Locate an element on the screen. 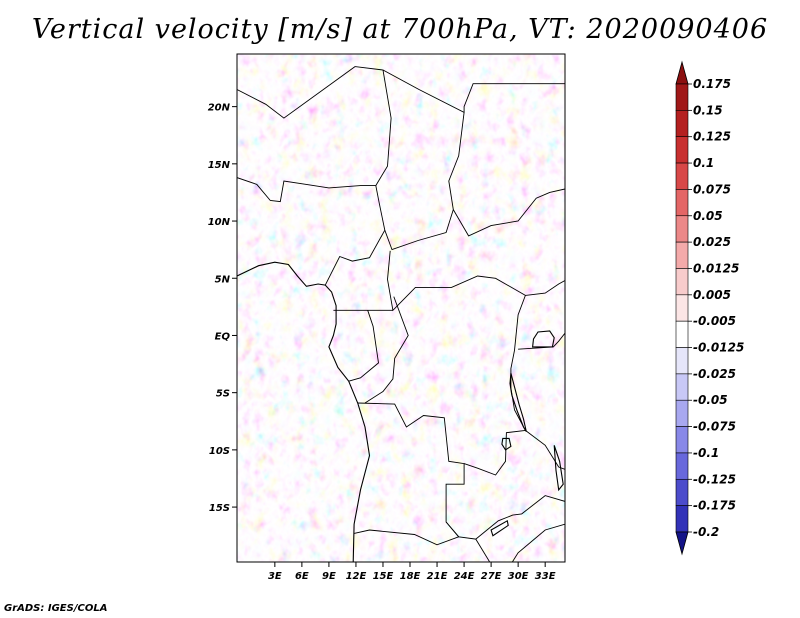 The image size is (800, 618). lon-tick-label: 9E is located at coordinates (329, 576).